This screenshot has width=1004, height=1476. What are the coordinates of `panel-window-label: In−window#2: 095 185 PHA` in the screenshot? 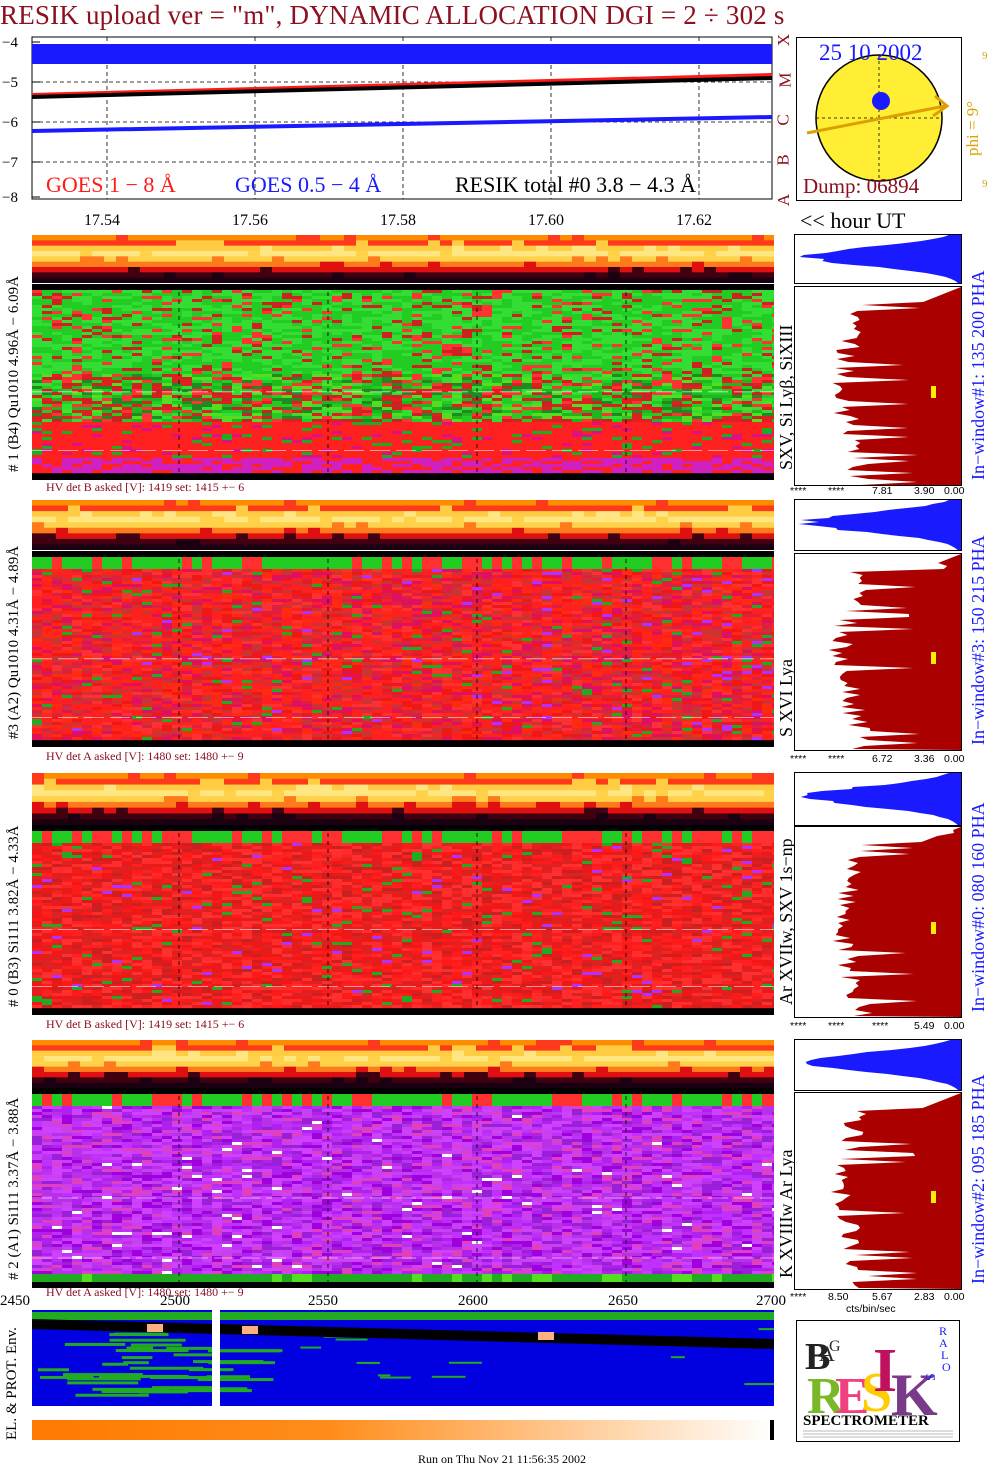 It's located at (978, 1179).